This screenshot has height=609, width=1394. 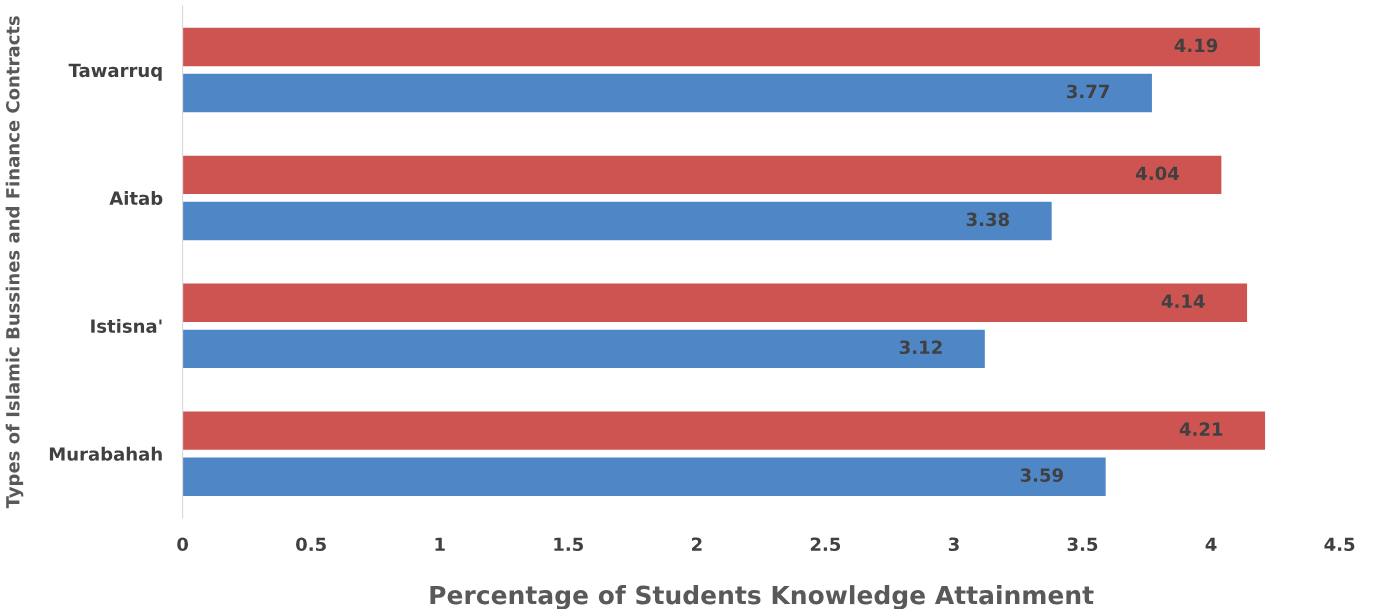 I want to click on data-label: 4.19, so click(x=1196, y=45).